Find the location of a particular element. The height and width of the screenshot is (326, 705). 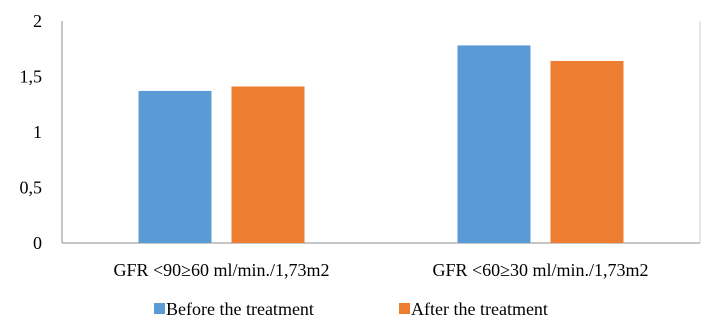

y-tick-label: 1 is located at coordinates (37, 132).